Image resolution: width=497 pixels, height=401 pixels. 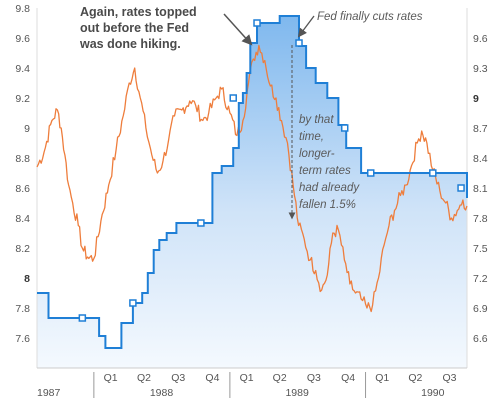 I want to click on left-tick-label: 9.2, so click(x=22, y=99).